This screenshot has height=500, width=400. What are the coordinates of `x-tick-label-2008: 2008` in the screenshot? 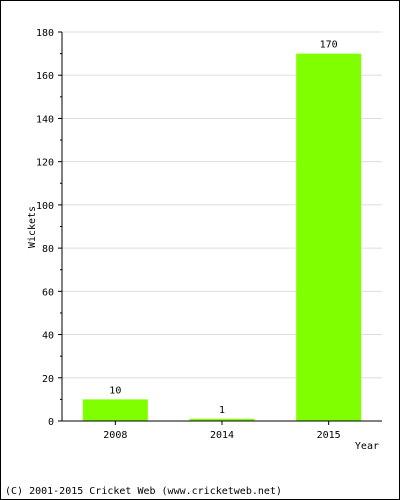 It's located at (115, 435).